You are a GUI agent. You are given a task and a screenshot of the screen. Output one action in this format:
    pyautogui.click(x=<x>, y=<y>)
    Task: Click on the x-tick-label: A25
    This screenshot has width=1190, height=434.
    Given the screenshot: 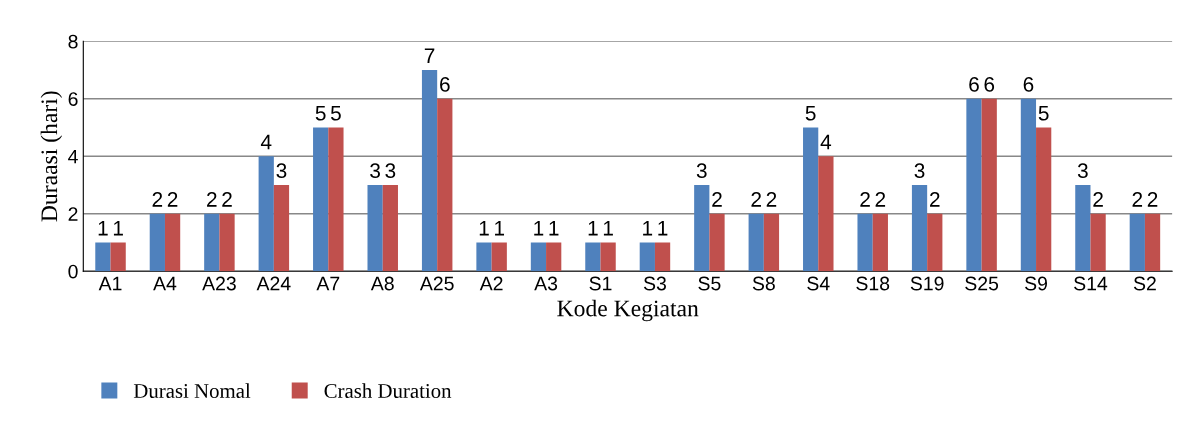 What is the action you would take?
    pyautogui.click(x=436, y=283)
    